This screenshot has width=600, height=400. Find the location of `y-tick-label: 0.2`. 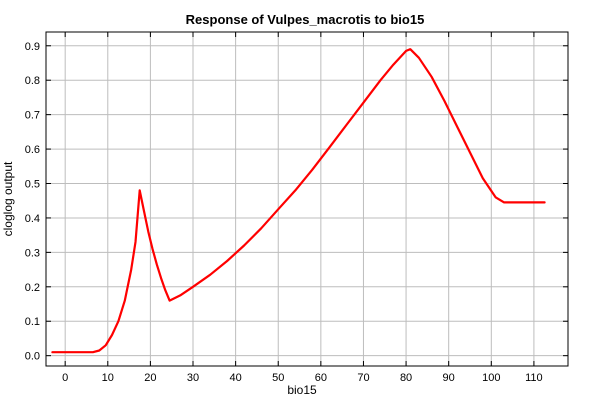

y-tick-label: 0.2 is located at coordinates (32, 288).